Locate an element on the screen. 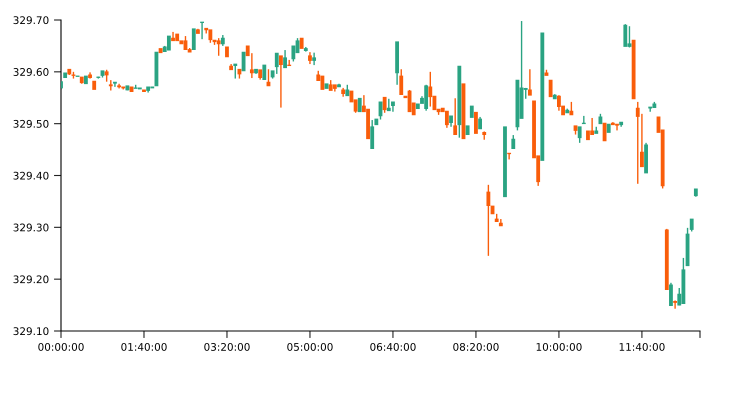  y-tick-label: 329.60 is located at coordinates (31, 72).